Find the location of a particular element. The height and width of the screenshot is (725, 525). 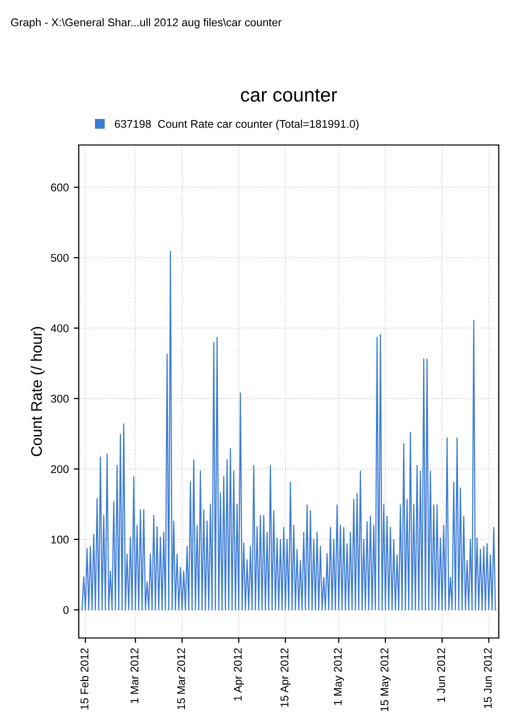

chart-title: car counter is located at coordinates (289, 95).